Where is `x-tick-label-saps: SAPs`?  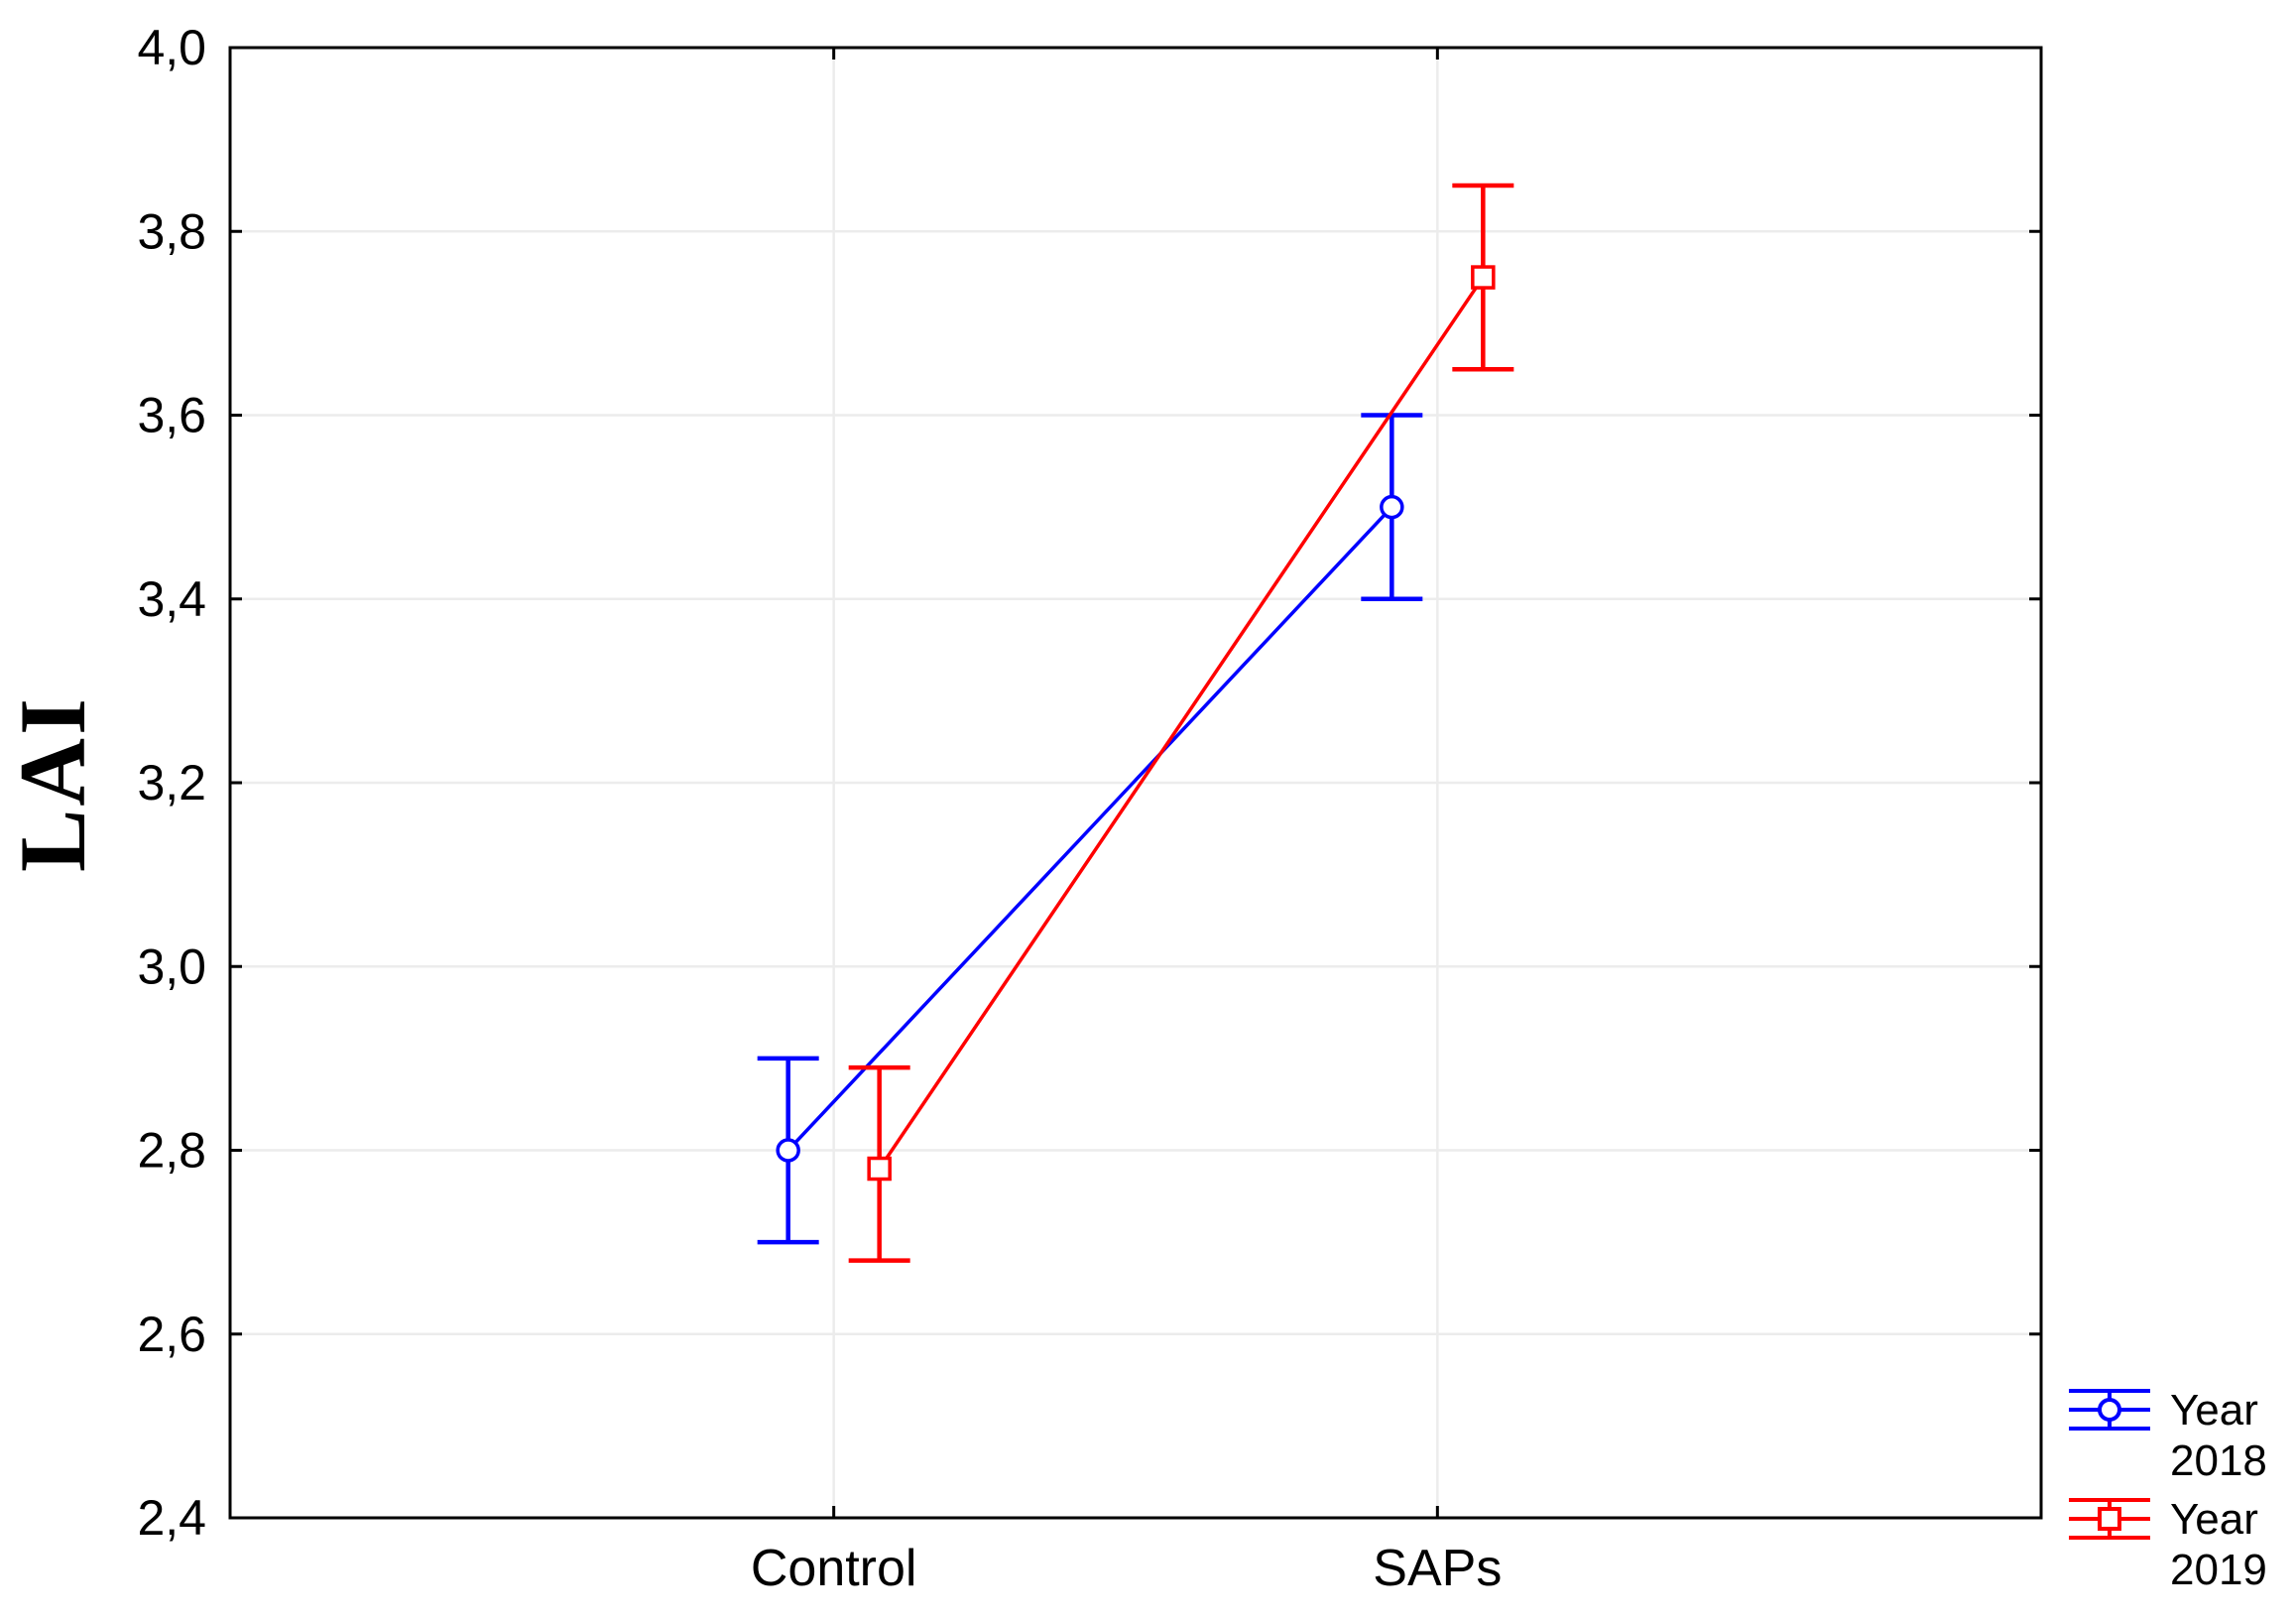
x-tick-label-saps: SAPs is located at coordinates (1437, 1568).